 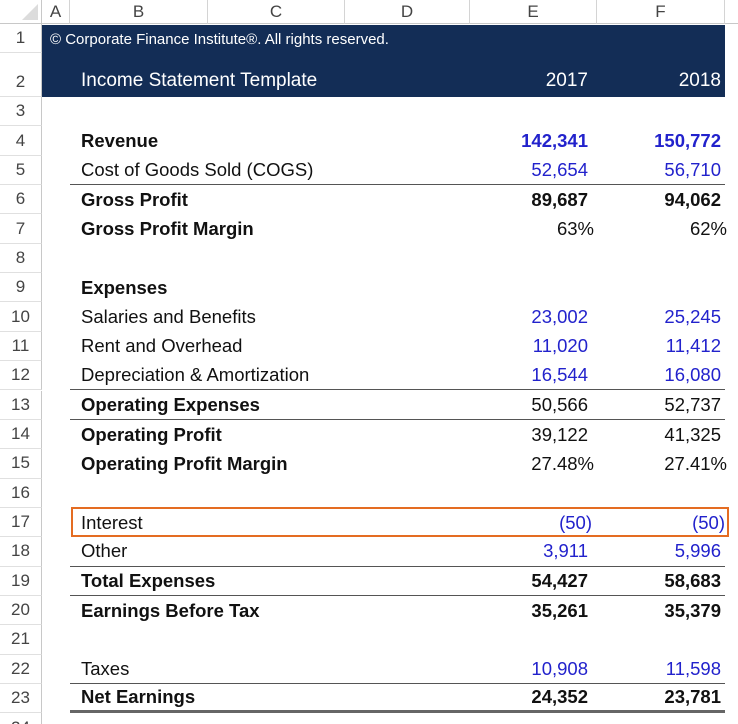 I want to click on row-header-6: 6, so click(x=21, y=200).